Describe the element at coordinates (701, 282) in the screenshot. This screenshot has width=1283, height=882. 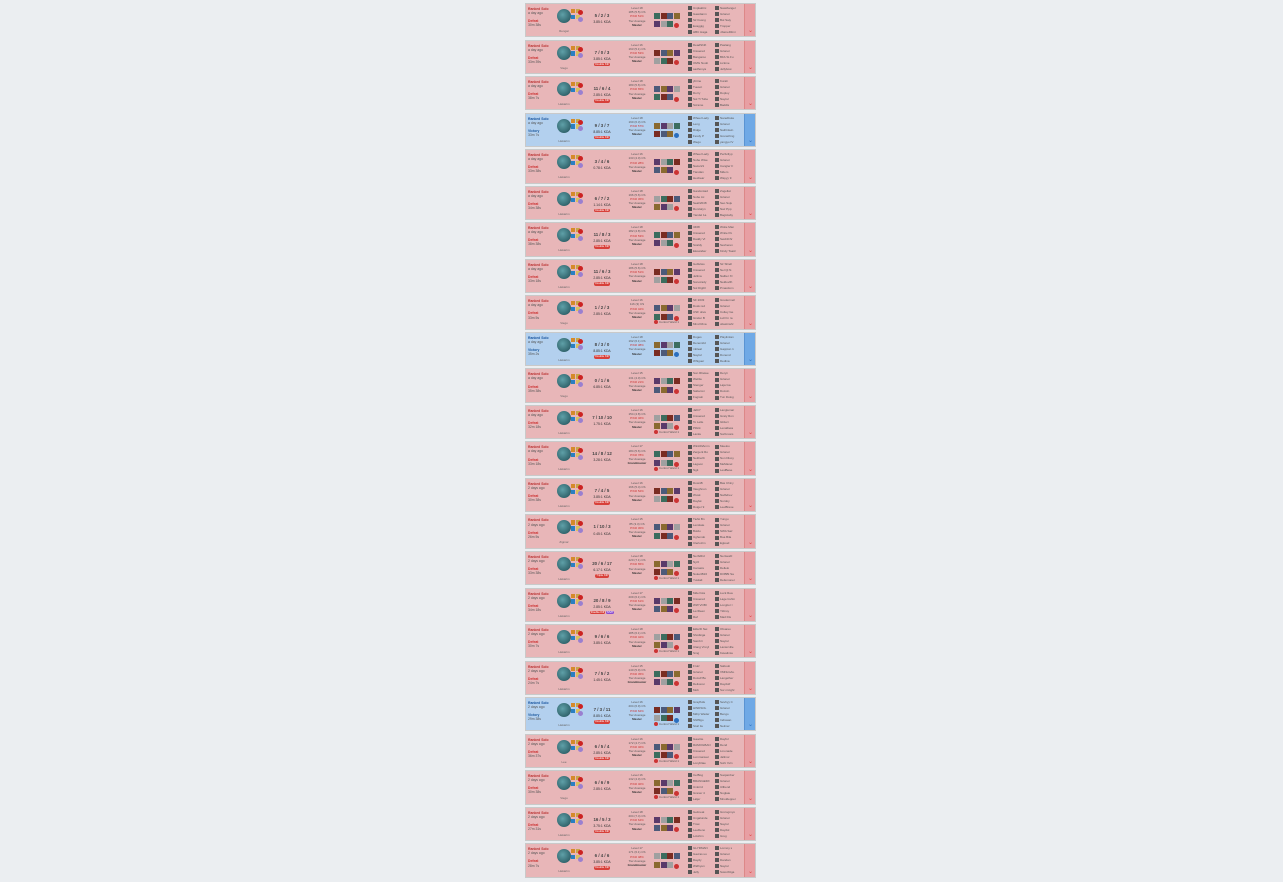
I see `player-entry: Sonozady` at that location.